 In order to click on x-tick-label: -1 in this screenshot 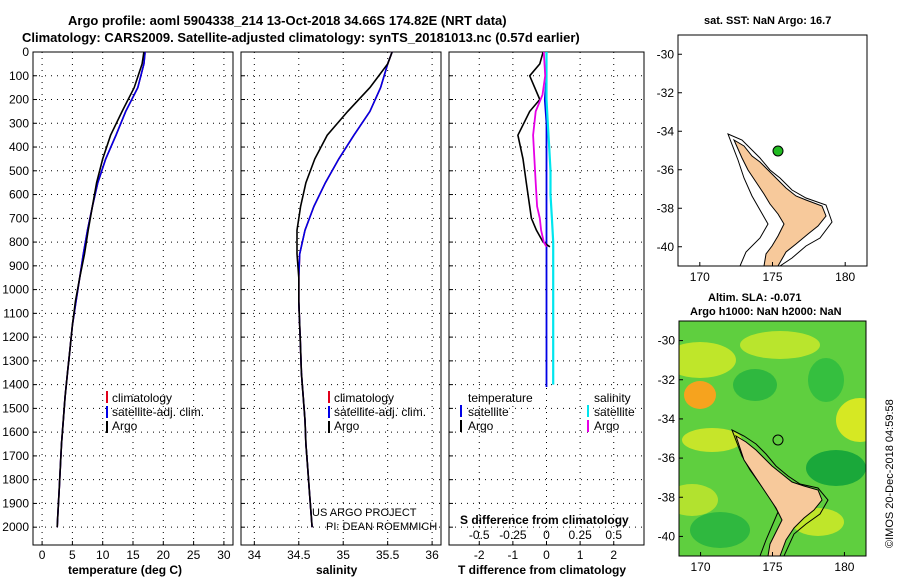, I will do `click(513, 555)`.